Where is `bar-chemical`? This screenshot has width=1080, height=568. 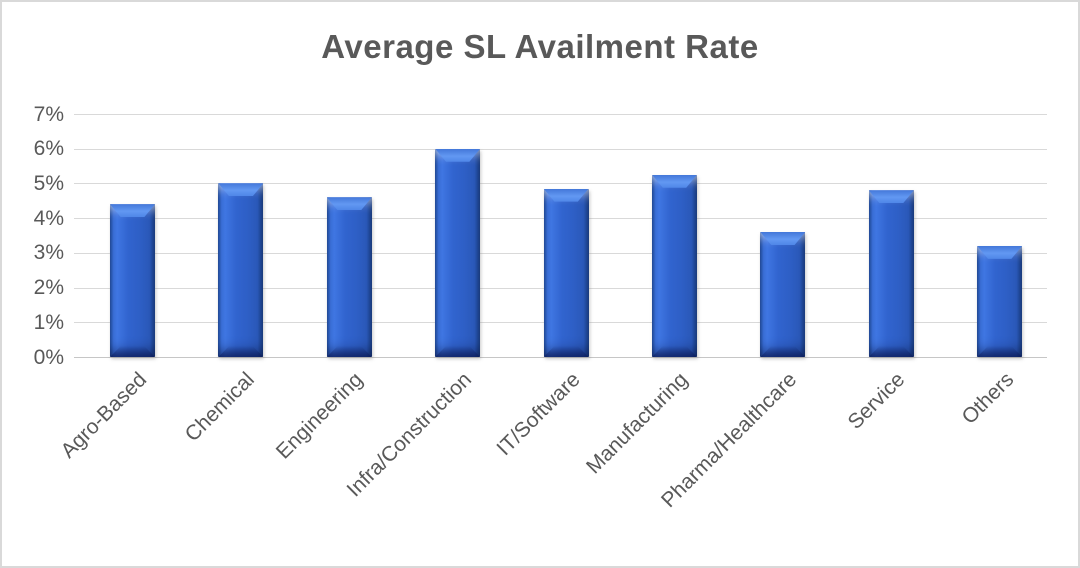
bar-chemical is located at coordinates (241, 270).